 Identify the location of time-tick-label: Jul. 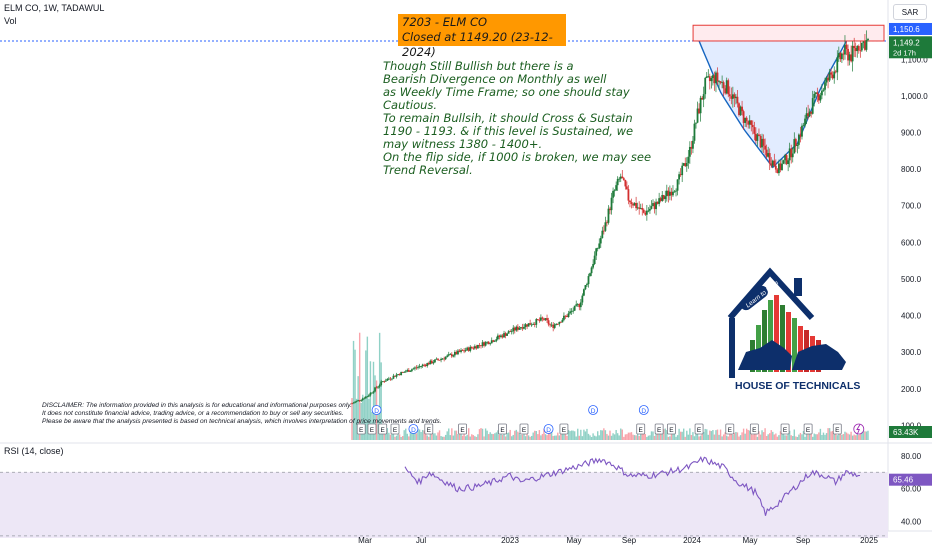
(421, 540).